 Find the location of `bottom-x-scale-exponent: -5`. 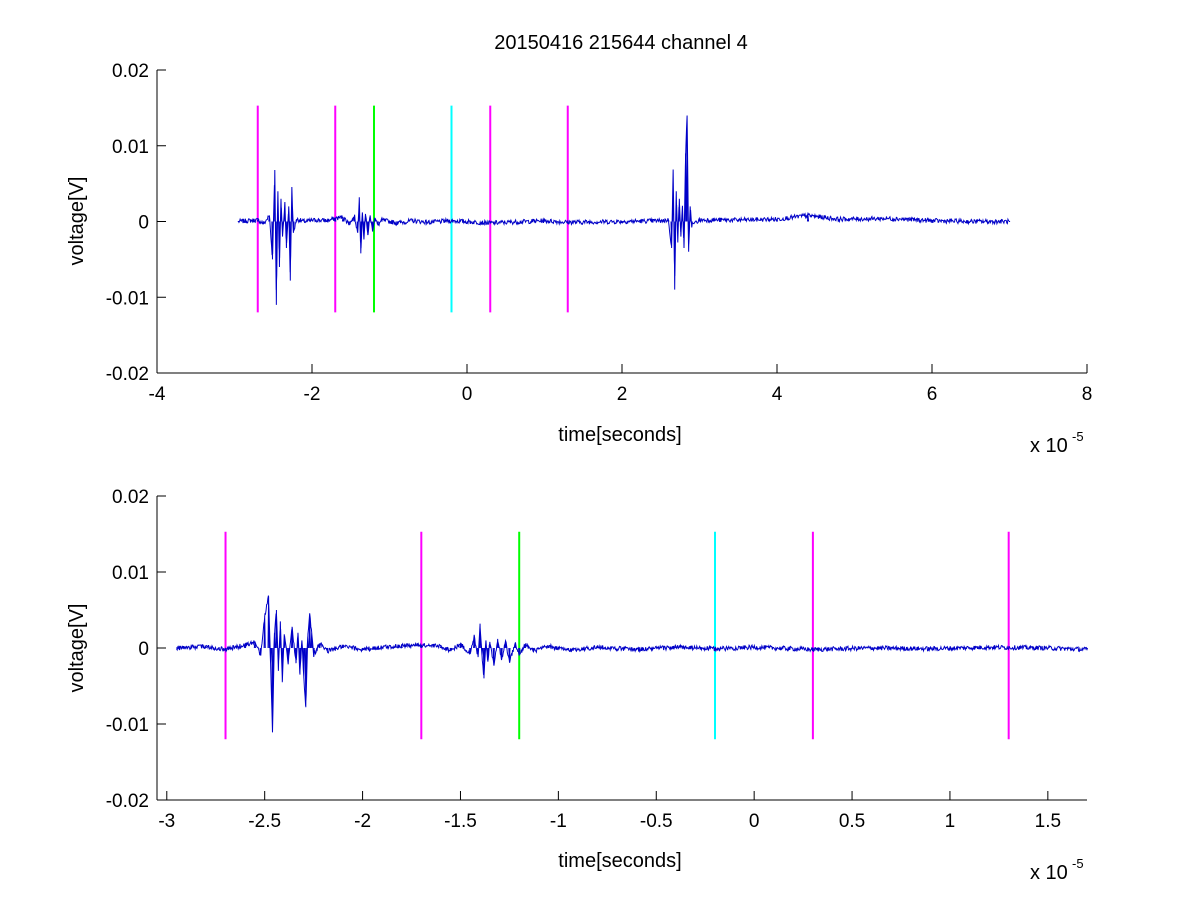

bottom-x-scale-exponent: -5 is located at coordinates (1078, 863).